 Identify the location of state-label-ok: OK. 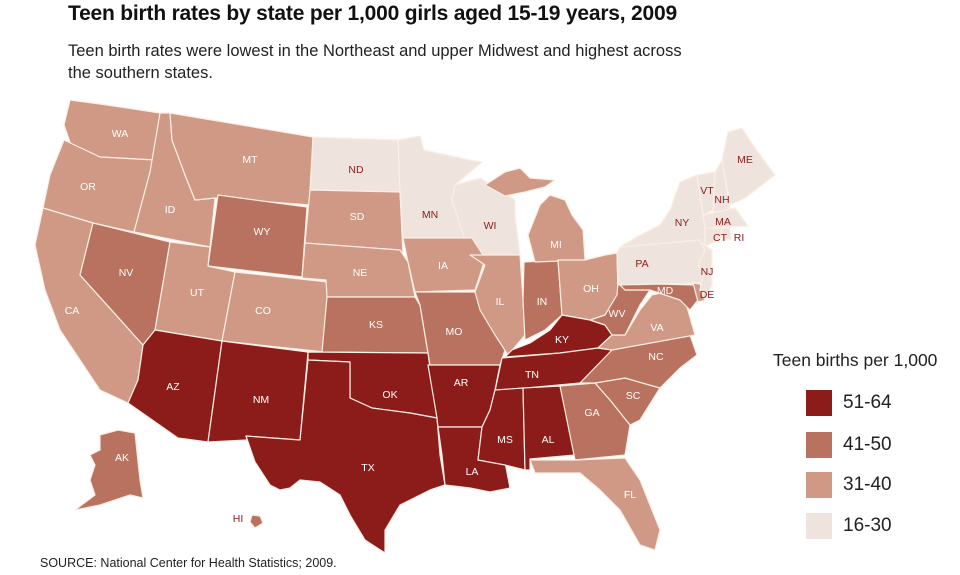
(389, 395).